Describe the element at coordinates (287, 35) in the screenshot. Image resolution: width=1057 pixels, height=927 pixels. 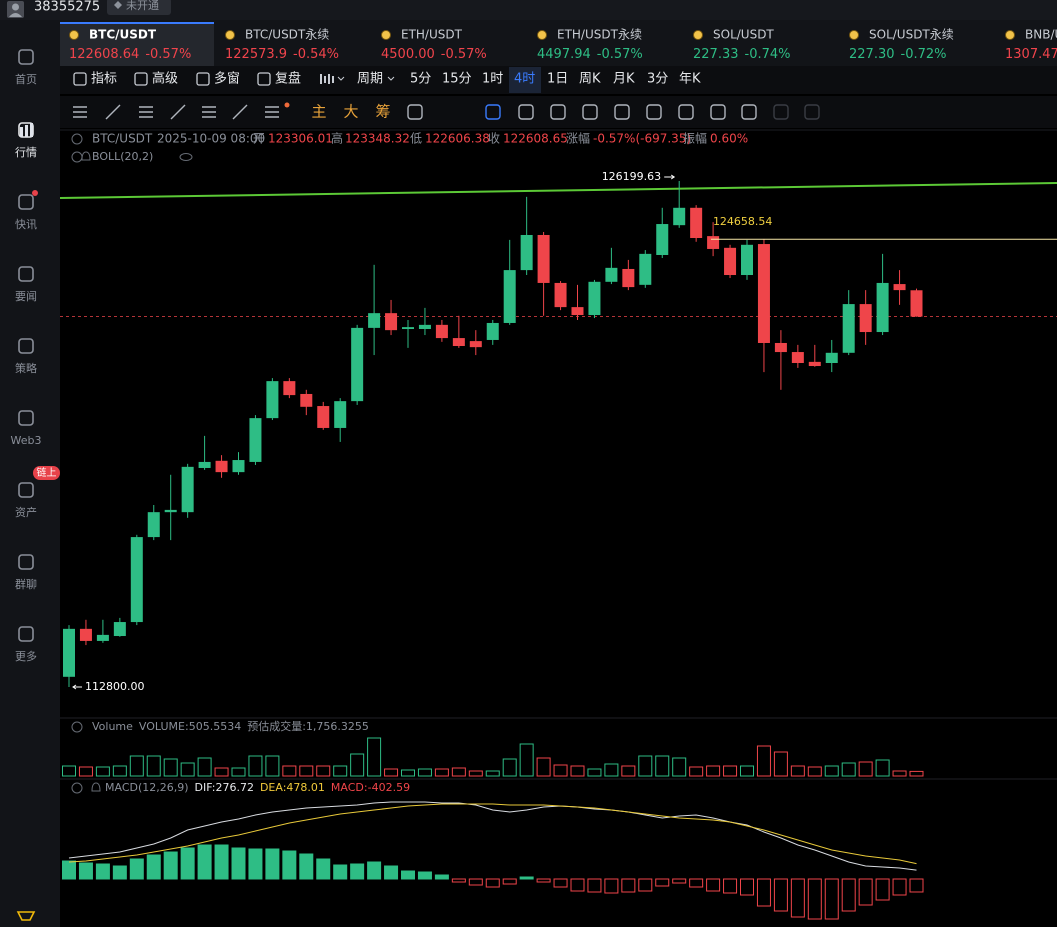
I see `ticker-symbol: BTC/USDT永续` at that location.